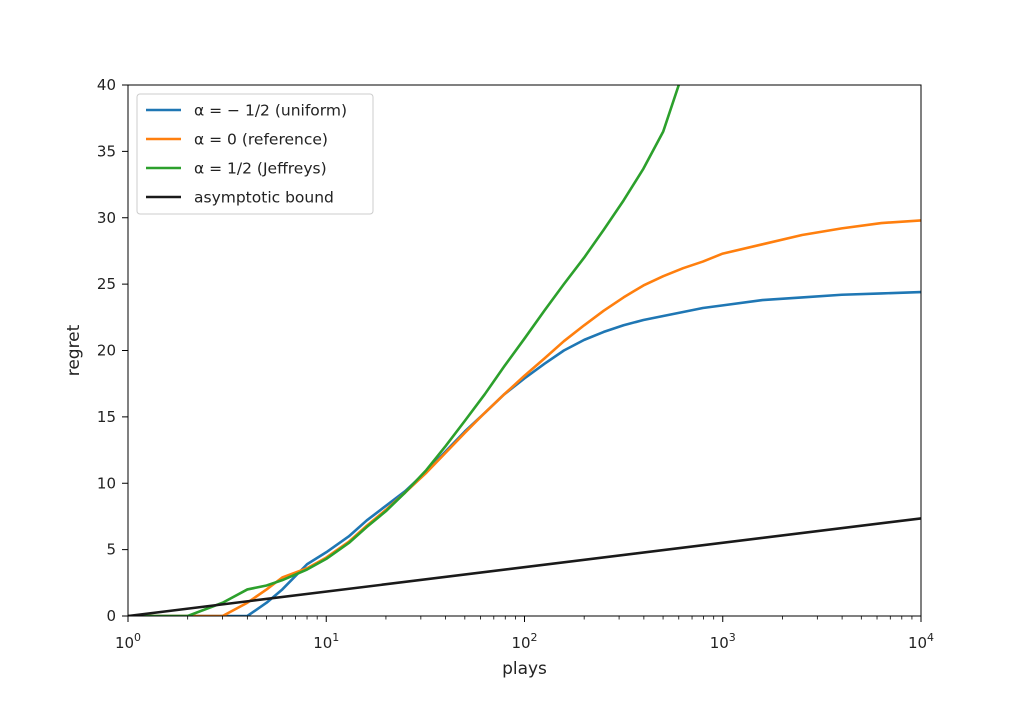 This screenshot has height=704, width=1024. What do you see at coordinates (261, 140) in the screenshot?
I see `legend-label-1: α = 0 (reference)` at bounding box center [261, 140].